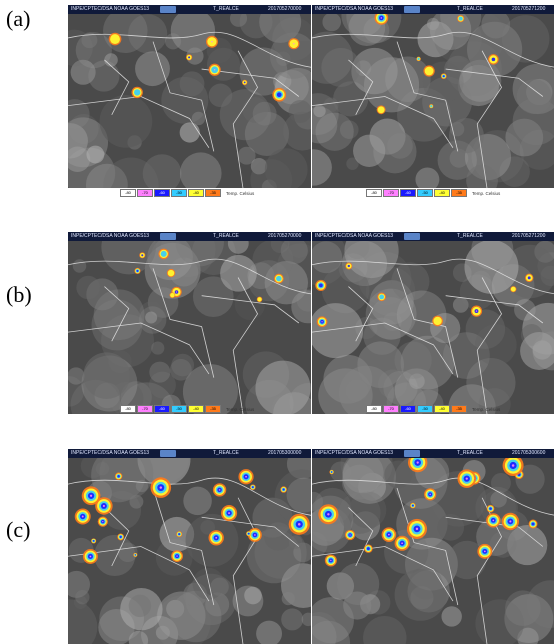 This screenshot has width=554, height=644. I want to click on panel-label-a: (a), so click(18, 18).